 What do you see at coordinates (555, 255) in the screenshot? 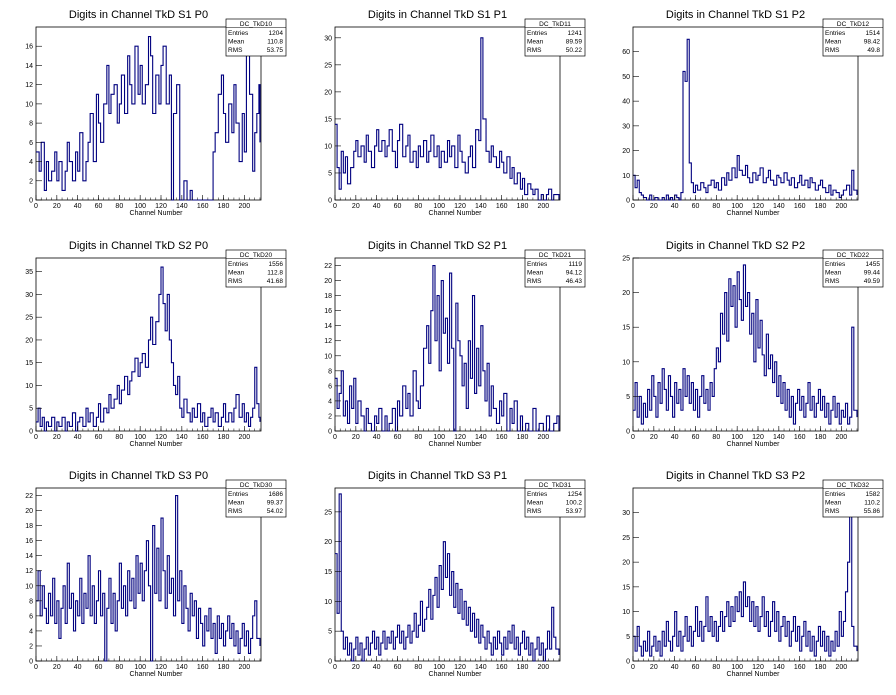
I see `stats-name: DC_TkD21` at bounding box center [555, 255].